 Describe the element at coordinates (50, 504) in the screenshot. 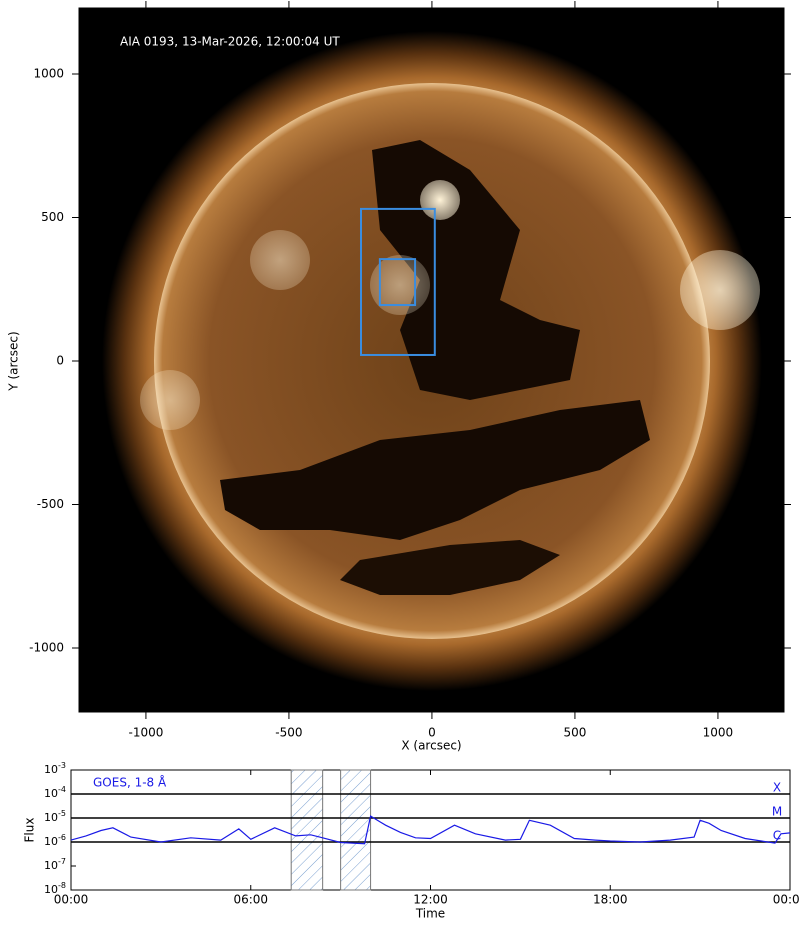

I see `y-tick-label: -500` at that location.